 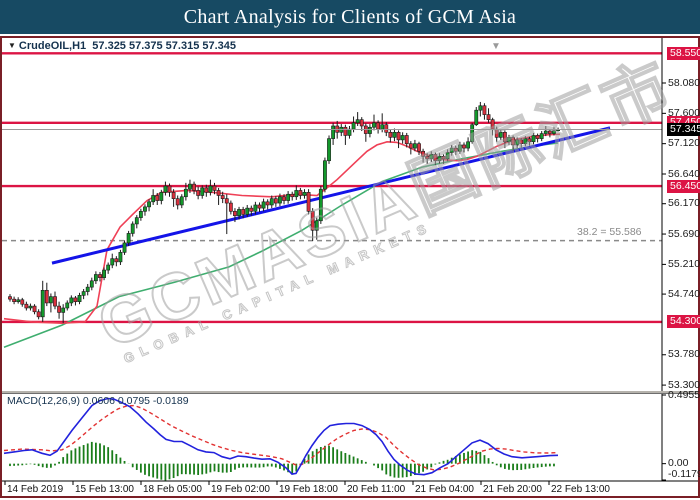 I want to click on price-tick-58.080: 58.080, so click(x=684, y=82).